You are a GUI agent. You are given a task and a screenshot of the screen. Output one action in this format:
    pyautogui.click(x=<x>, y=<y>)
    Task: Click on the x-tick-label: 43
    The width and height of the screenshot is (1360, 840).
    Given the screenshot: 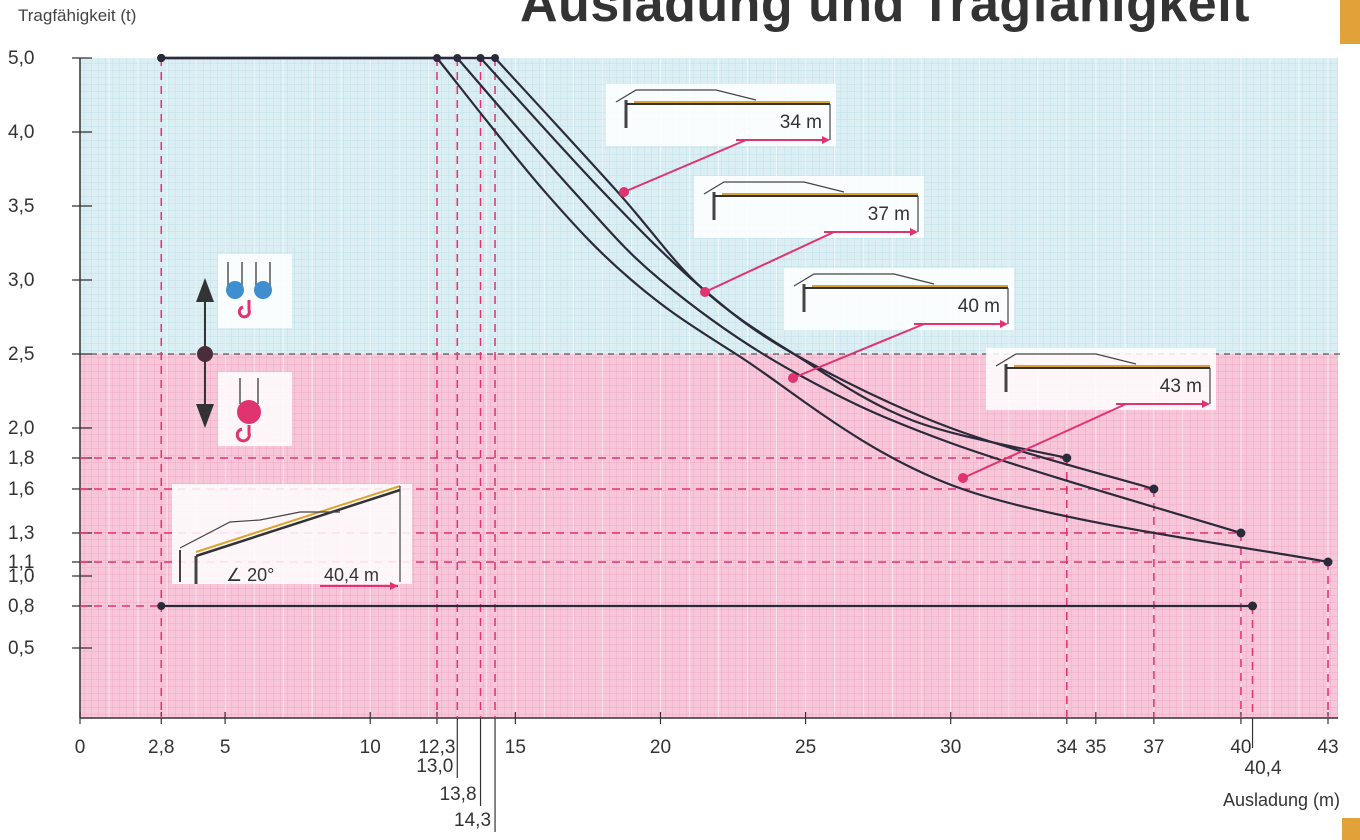 What is the action you would take?
    pyautogui.click(x=1327, y=747)
    